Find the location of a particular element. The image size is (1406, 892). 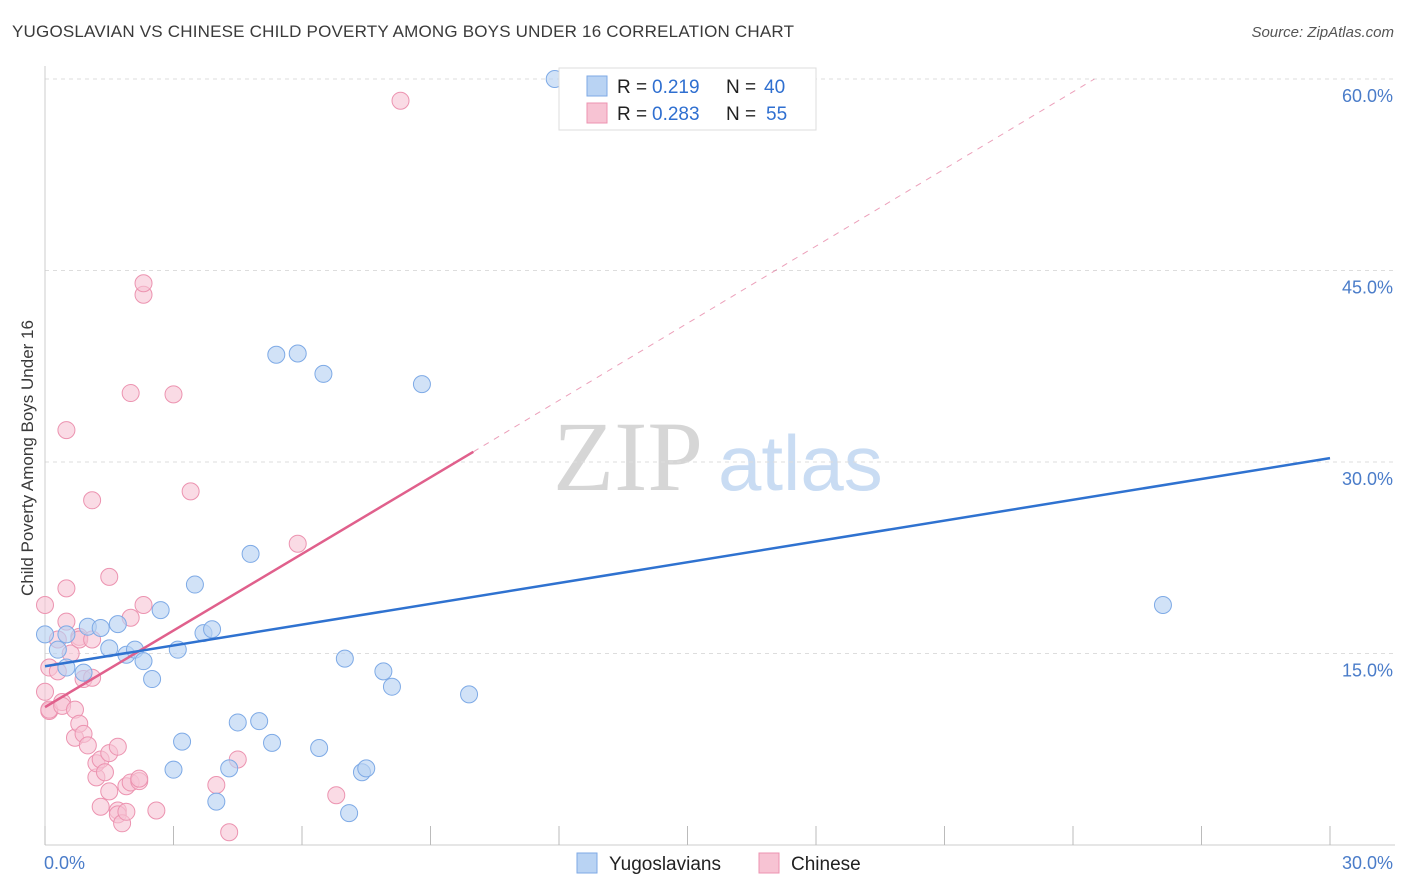

source-label: Source: ZipAtlas.com is located at coordinates (1322, 32).